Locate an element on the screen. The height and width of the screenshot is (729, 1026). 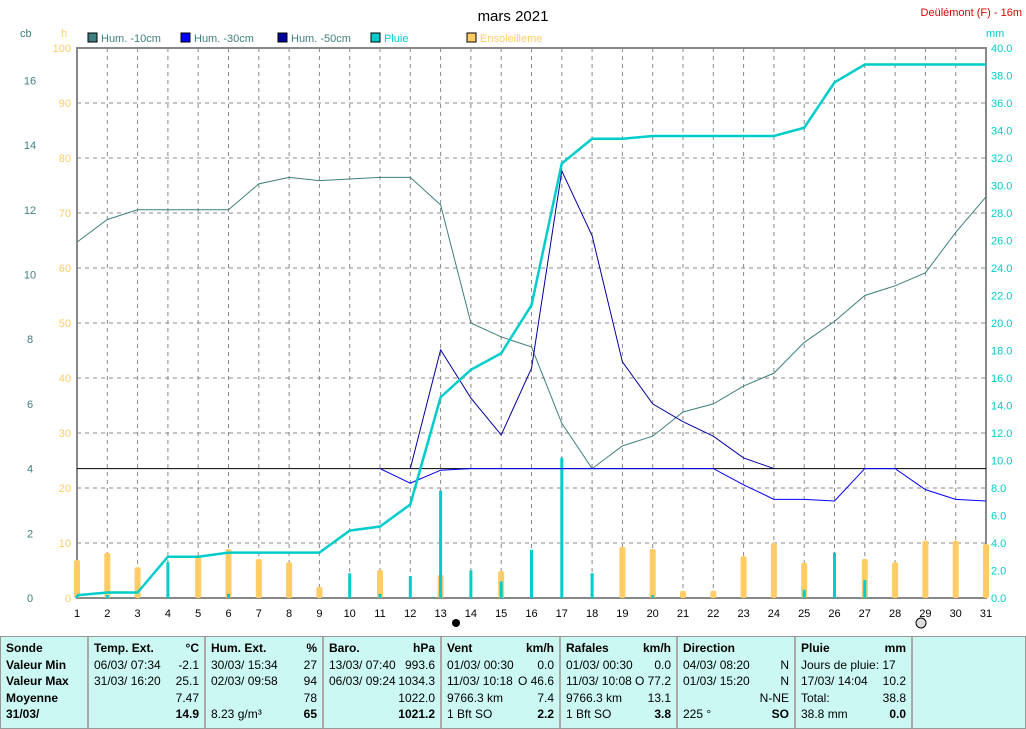
cell-label: 01/03/ 00:30 is located at coordinates (599, 664).